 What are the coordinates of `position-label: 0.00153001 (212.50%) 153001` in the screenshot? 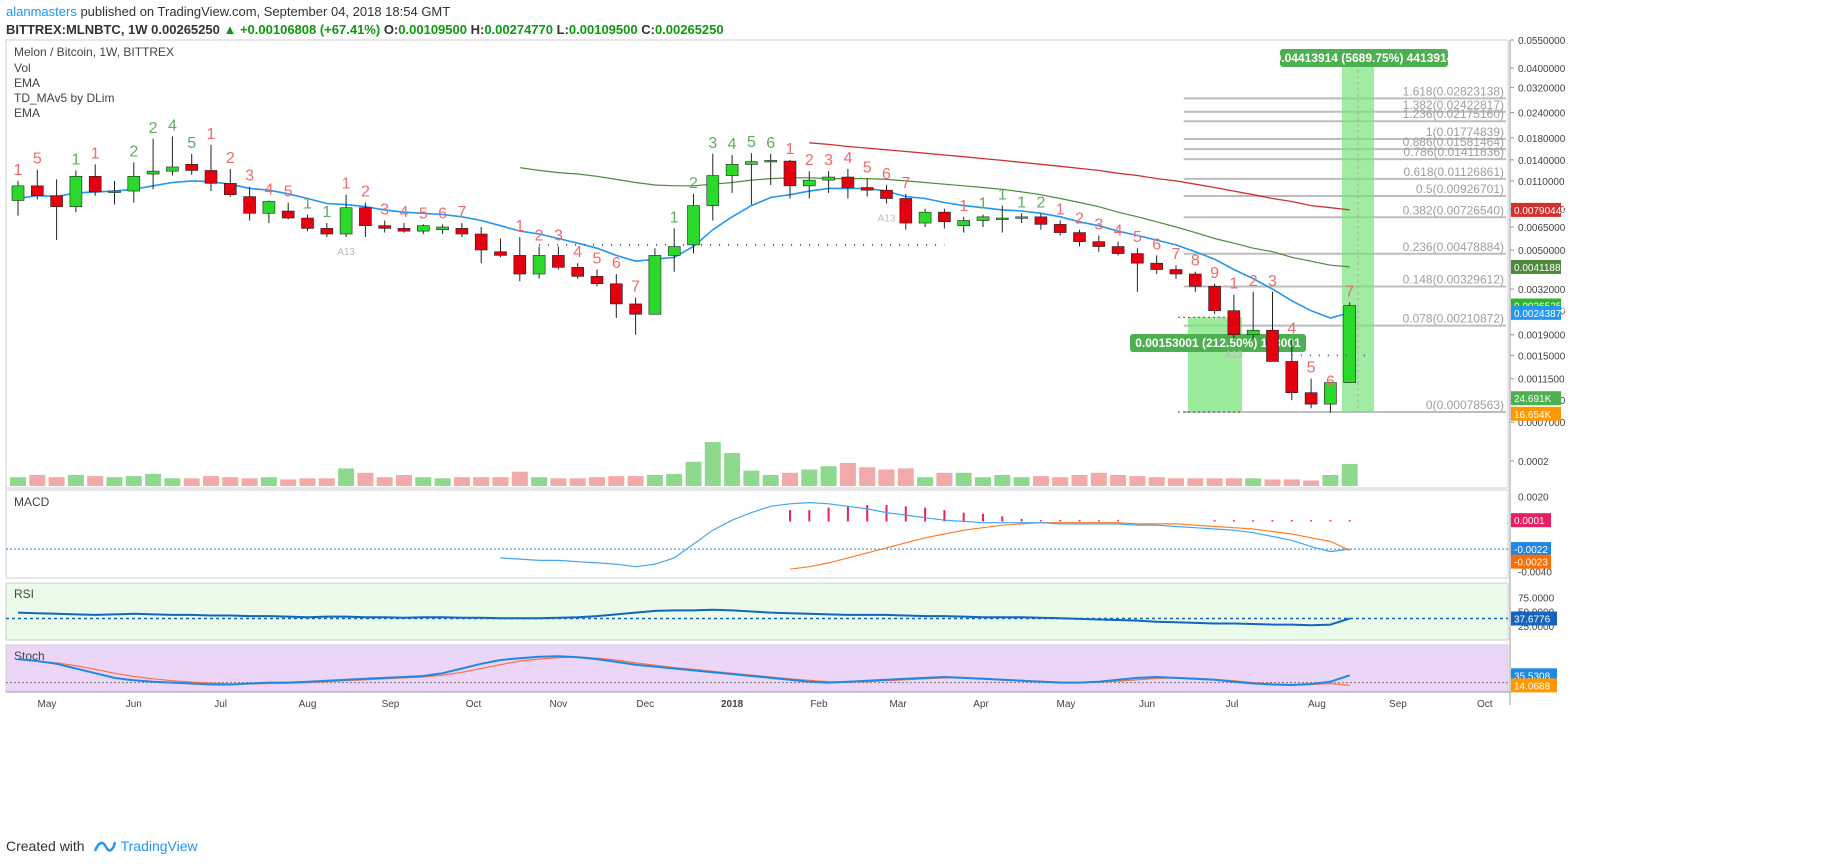 It's located at (1218, 343).